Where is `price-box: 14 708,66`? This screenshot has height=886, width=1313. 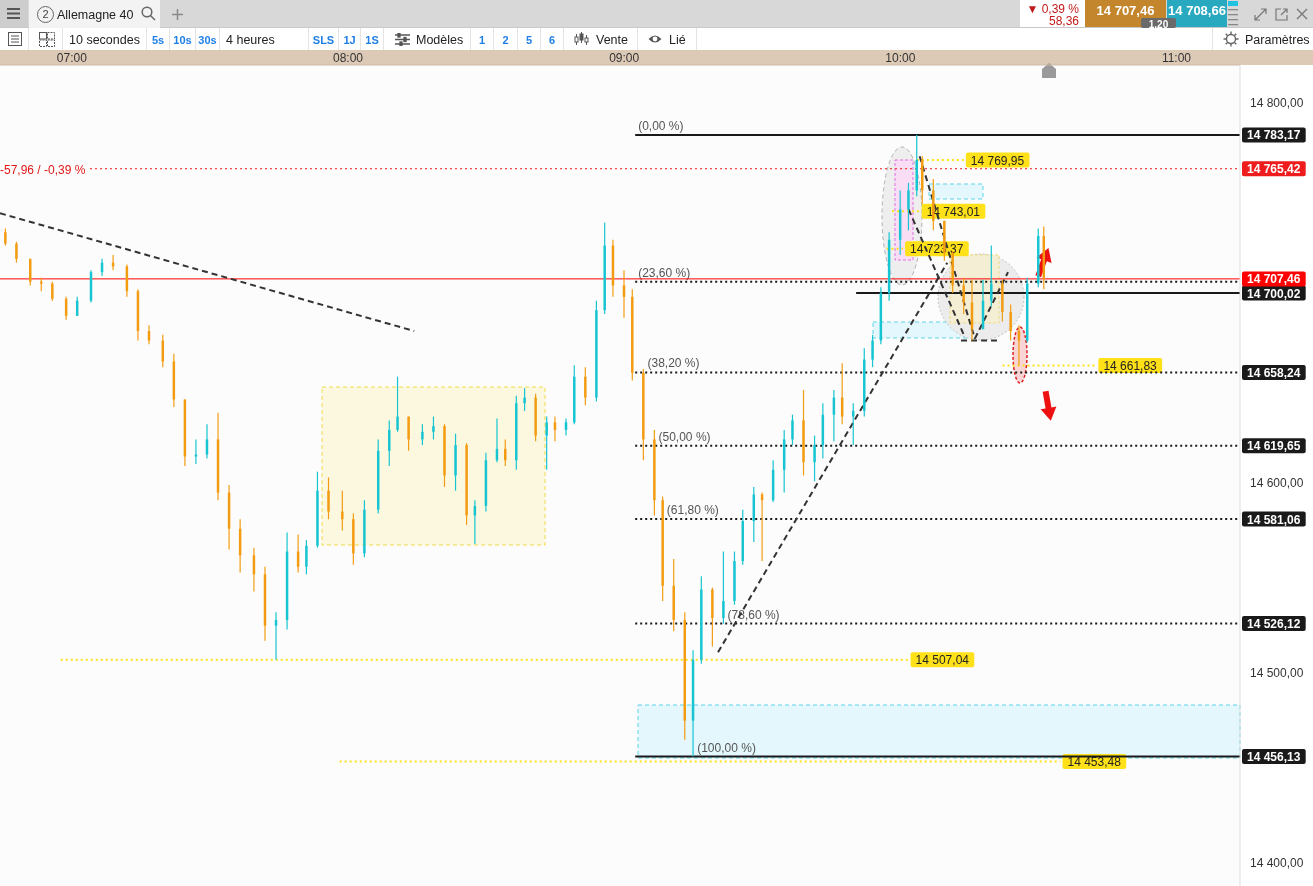
price-box: 14 708,66 is located at coordinates (1197, 13).